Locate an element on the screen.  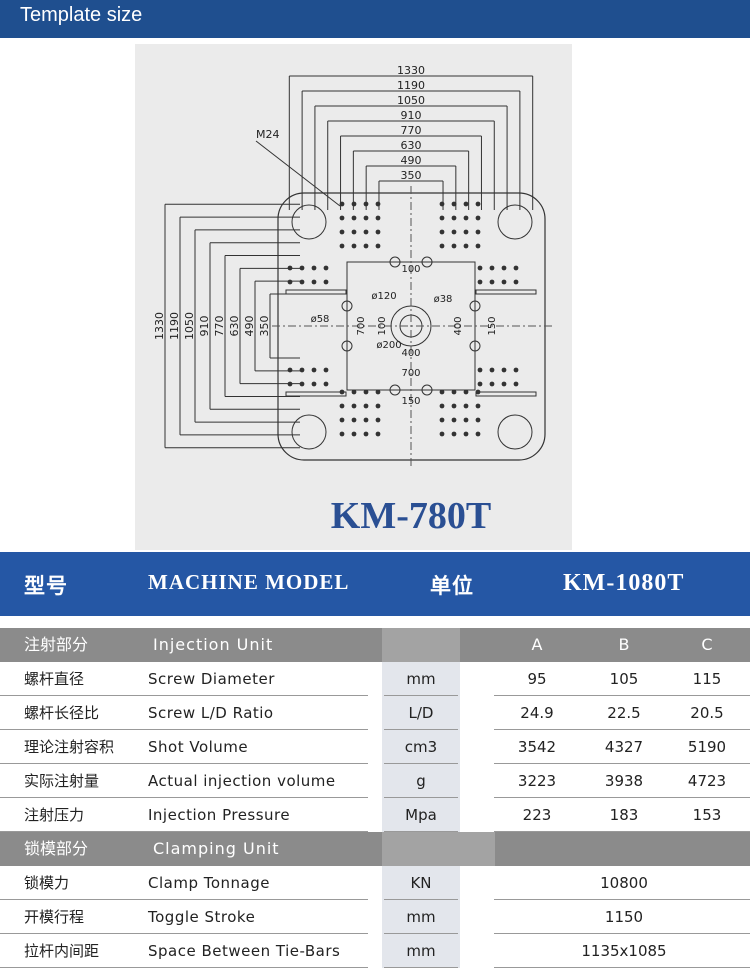
row-label-cn: 开模行程 is located at coordinates (54, 917).